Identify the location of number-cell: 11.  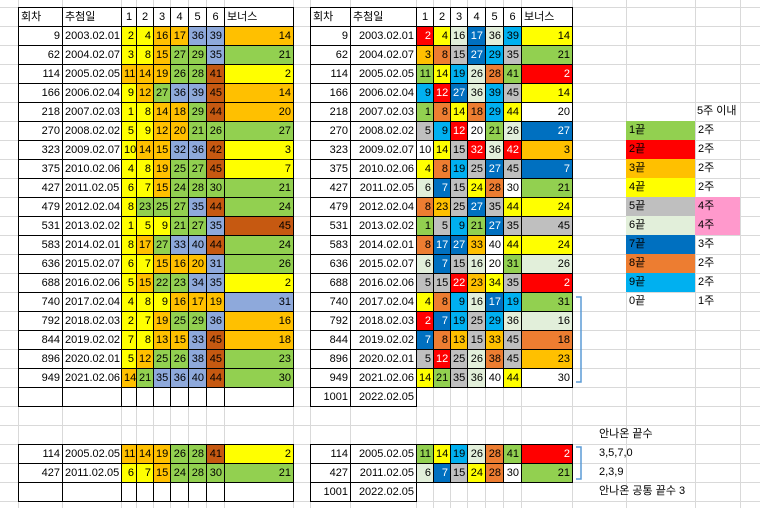
(425, 454).